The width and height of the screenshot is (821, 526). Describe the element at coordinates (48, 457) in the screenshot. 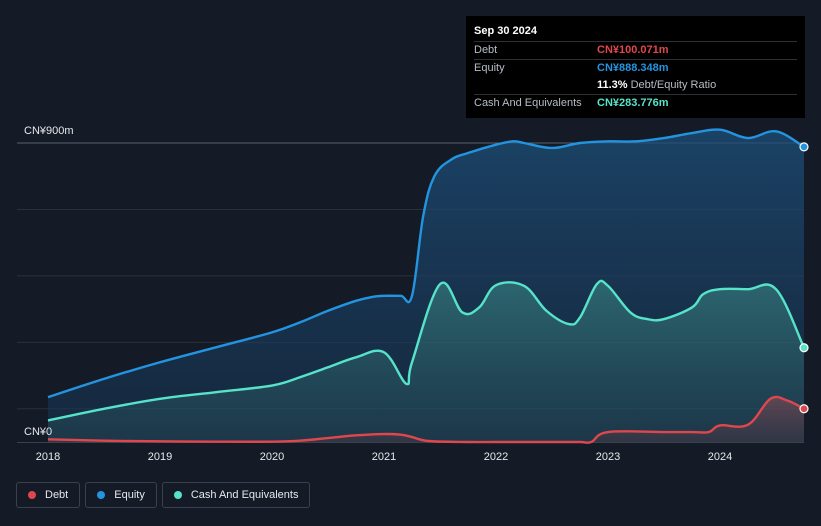

I see `x-tick-label: 2018` at that location.